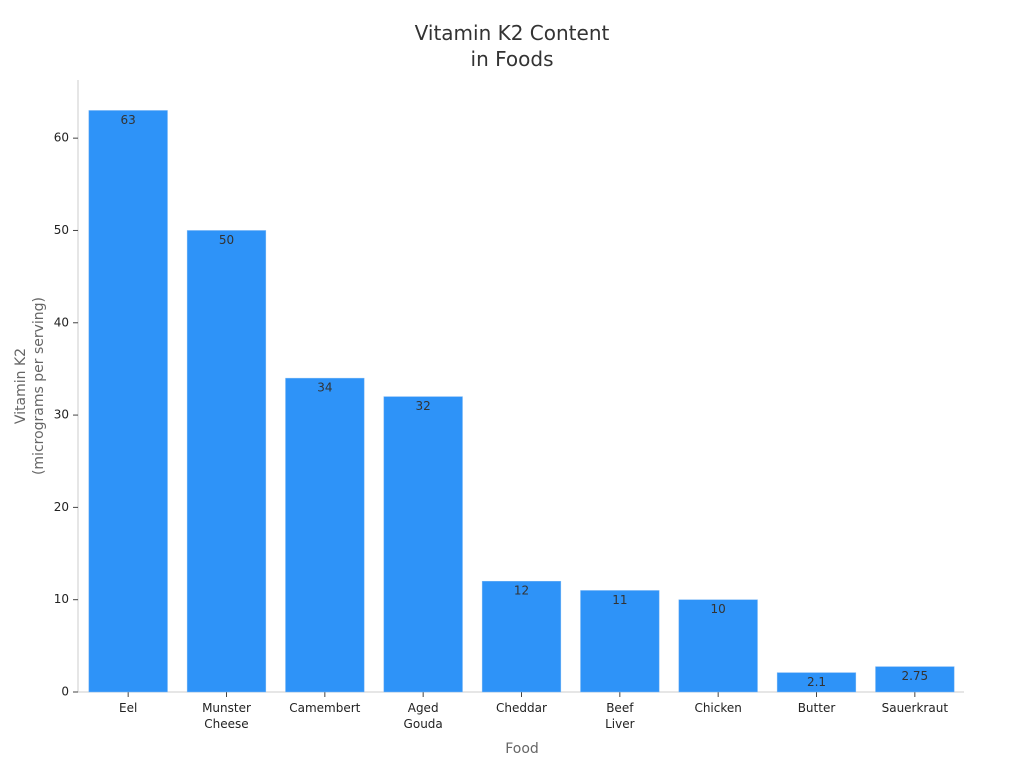 The image size is (1024, 768). I want to click on y-tick-label: 60, so click(61, 138).